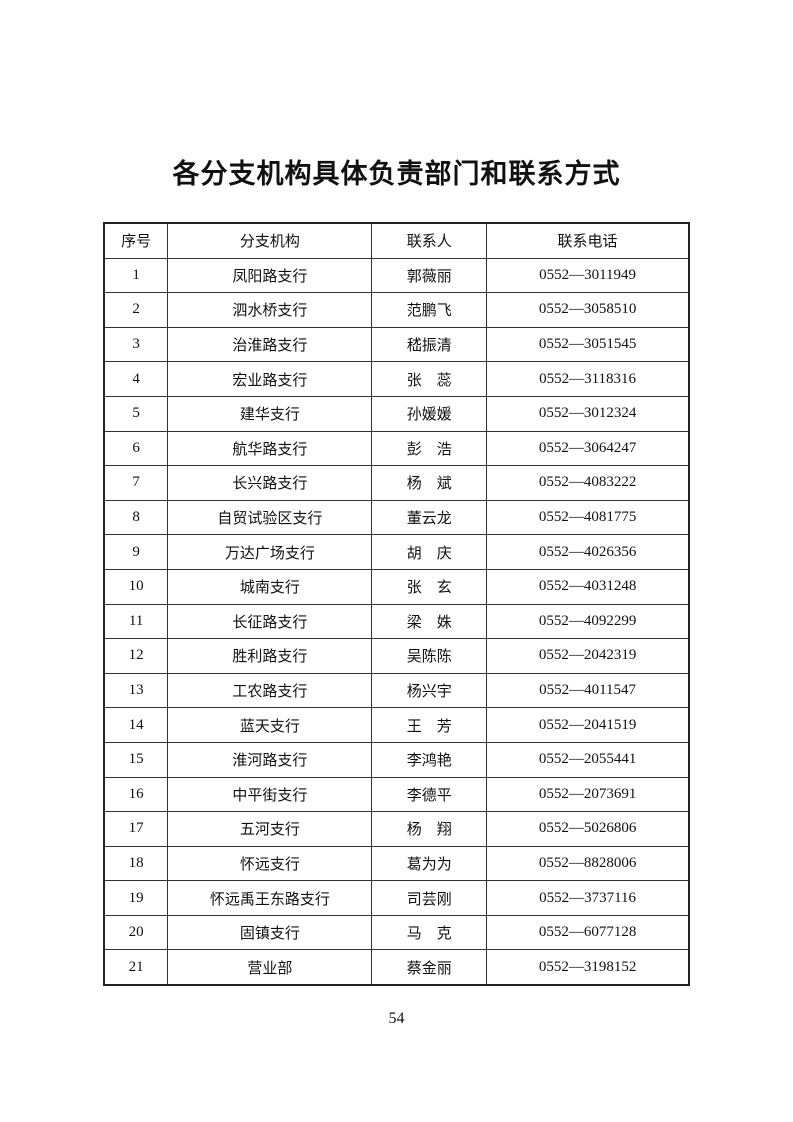 This screenshot has width=793, height=1122. I want to click on cell-branch: 五河支行, so click(270, 829).